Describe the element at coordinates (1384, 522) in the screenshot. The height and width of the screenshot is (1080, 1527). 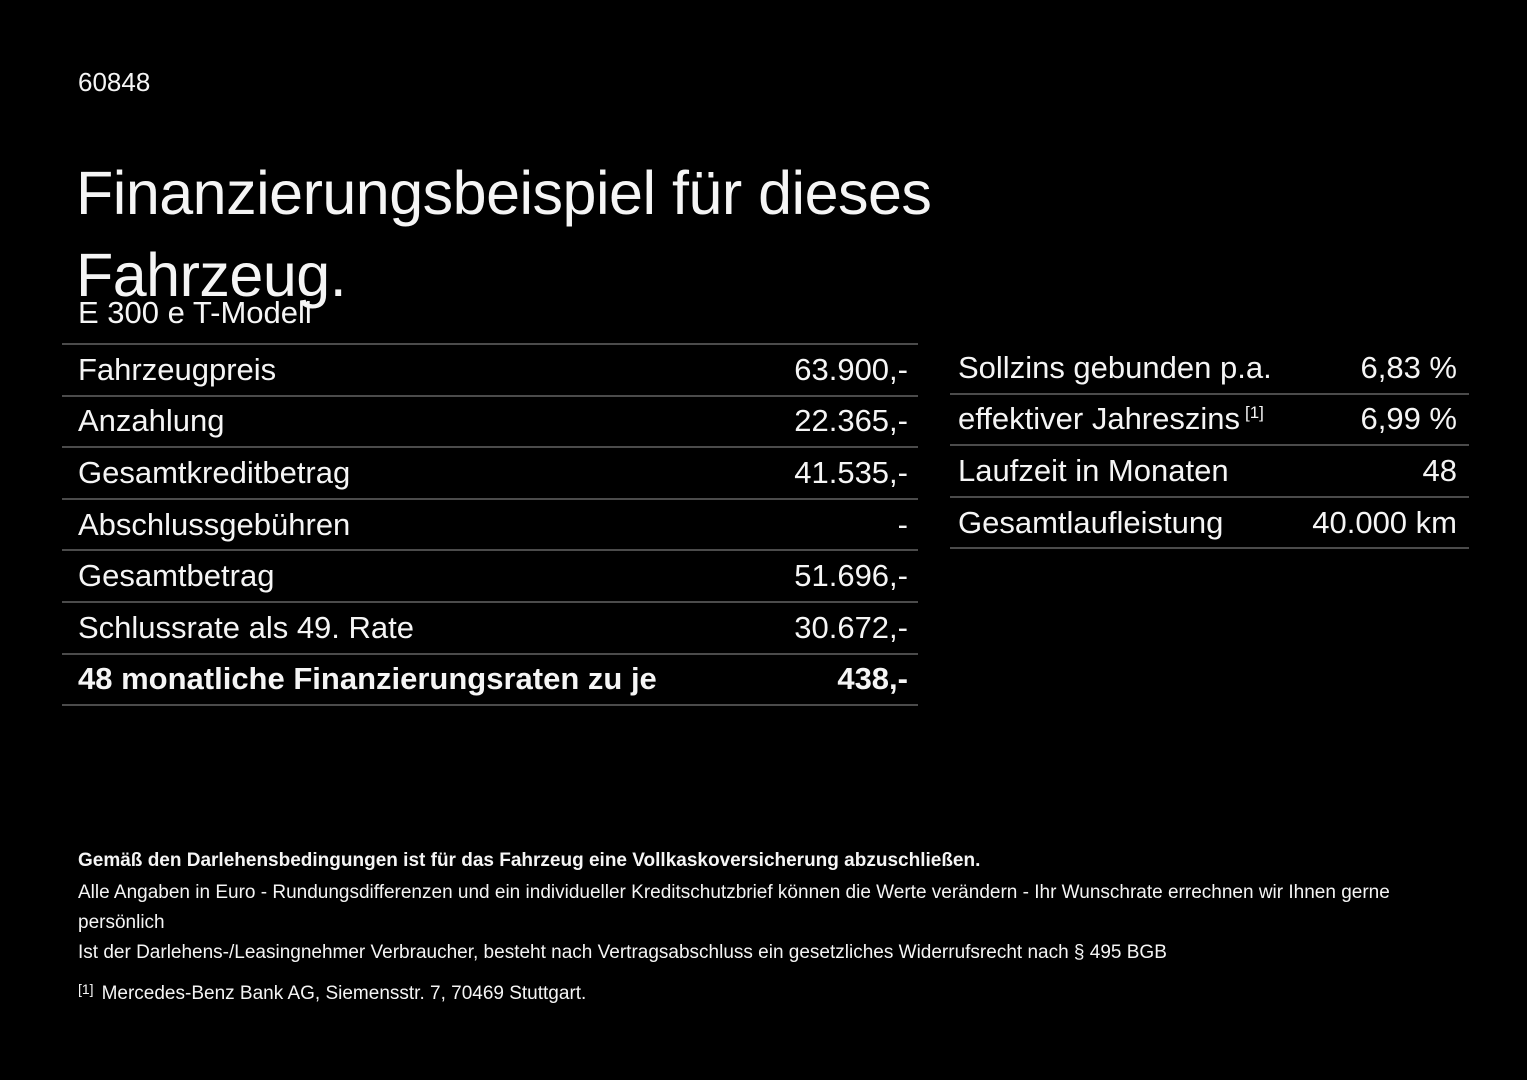
I see `row-value: 40.000 km` at that location.